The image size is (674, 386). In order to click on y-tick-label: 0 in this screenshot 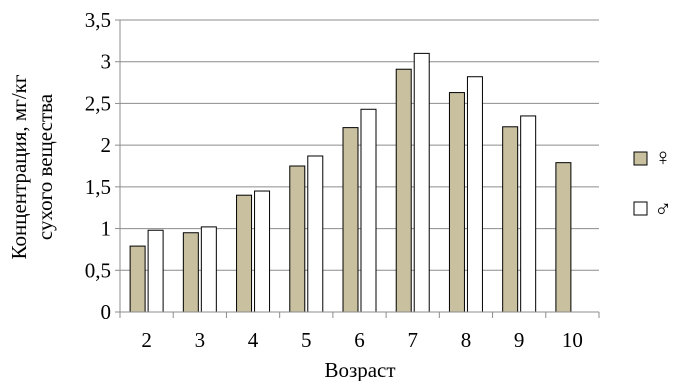, I will do `click(106, 312)`.